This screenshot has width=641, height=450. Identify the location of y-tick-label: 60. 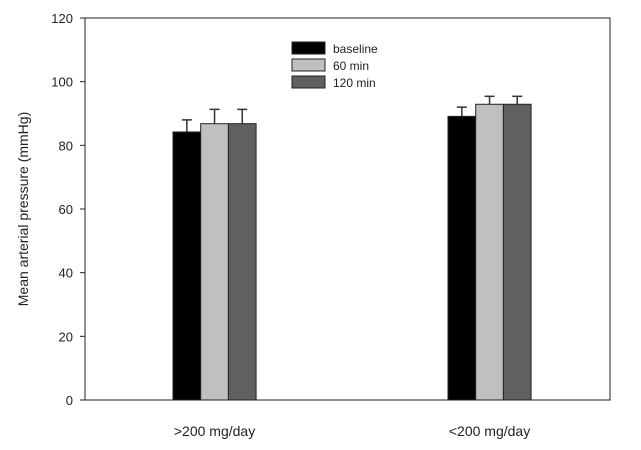
(66, 209).